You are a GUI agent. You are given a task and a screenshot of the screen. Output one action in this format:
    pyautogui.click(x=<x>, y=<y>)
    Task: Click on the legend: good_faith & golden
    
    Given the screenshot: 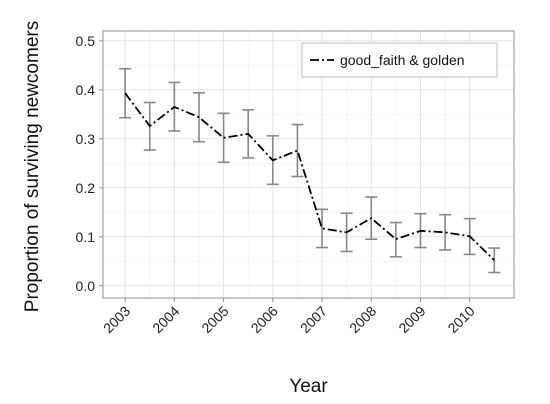 What is the action you would take?
    pyautogui.click(x=399, y=60)
    